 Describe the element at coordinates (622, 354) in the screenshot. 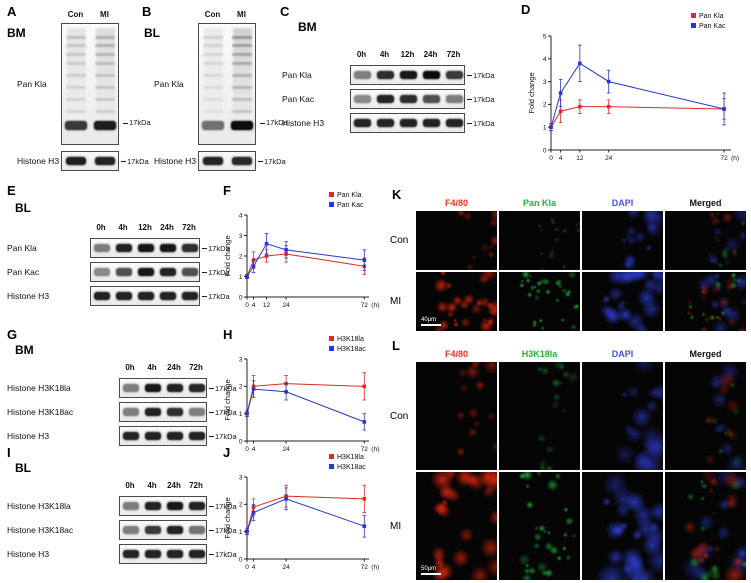

I see `channel-header: DAPI` at that location.